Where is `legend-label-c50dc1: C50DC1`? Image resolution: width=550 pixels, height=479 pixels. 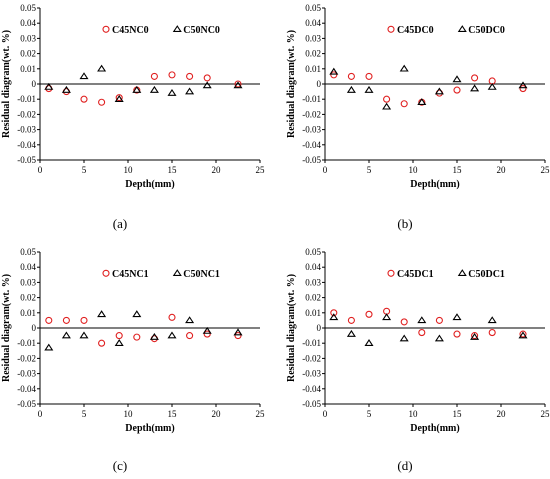 legend-label-c50dc1: C50DC1 is located at coordinates (486, 274).